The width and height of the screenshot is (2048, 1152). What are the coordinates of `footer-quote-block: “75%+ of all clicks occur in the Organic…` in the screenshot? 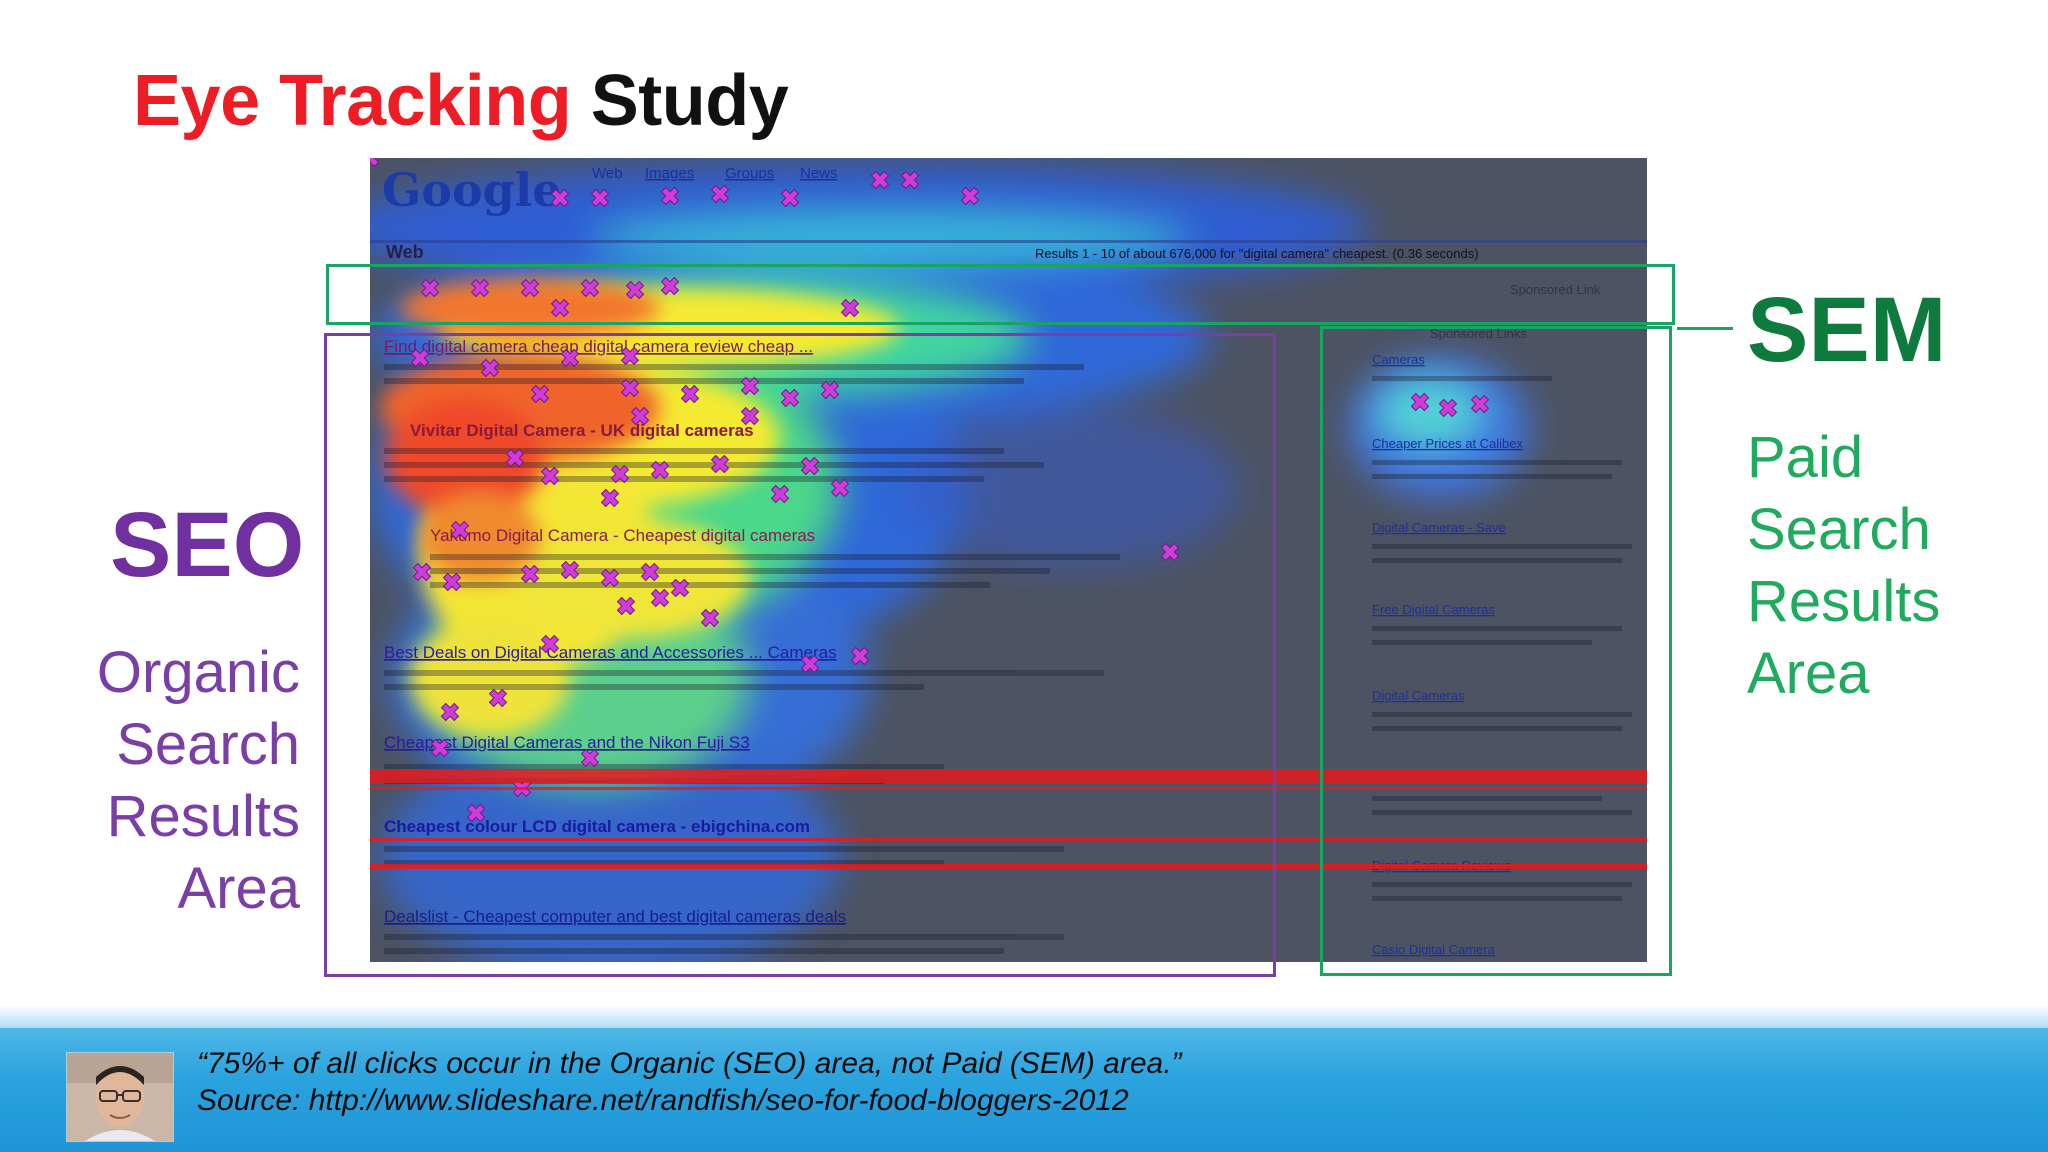 It's located at (689, 1082).